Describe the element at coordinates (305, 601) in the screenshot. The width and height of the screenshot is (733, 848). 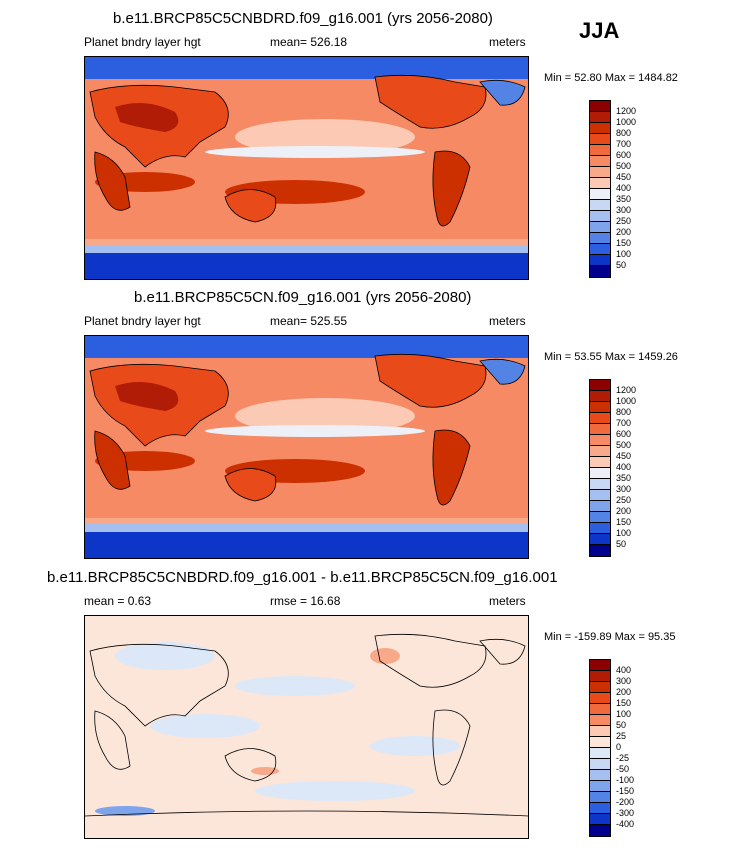
I see `panel3-rmse-label: rmse = 16.68` at that location.